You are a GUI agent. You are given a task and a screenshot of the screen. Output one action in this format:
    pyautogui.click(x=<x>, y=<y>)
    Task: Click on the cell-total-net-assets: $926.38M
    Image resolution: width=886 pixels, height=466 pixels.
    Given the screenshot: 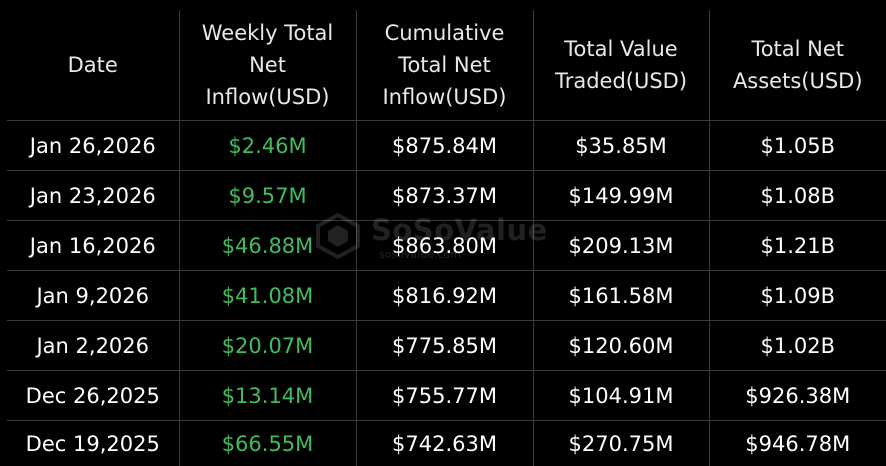 What is the action you would take?
    pyautogui.click(x=797, y=396)
    